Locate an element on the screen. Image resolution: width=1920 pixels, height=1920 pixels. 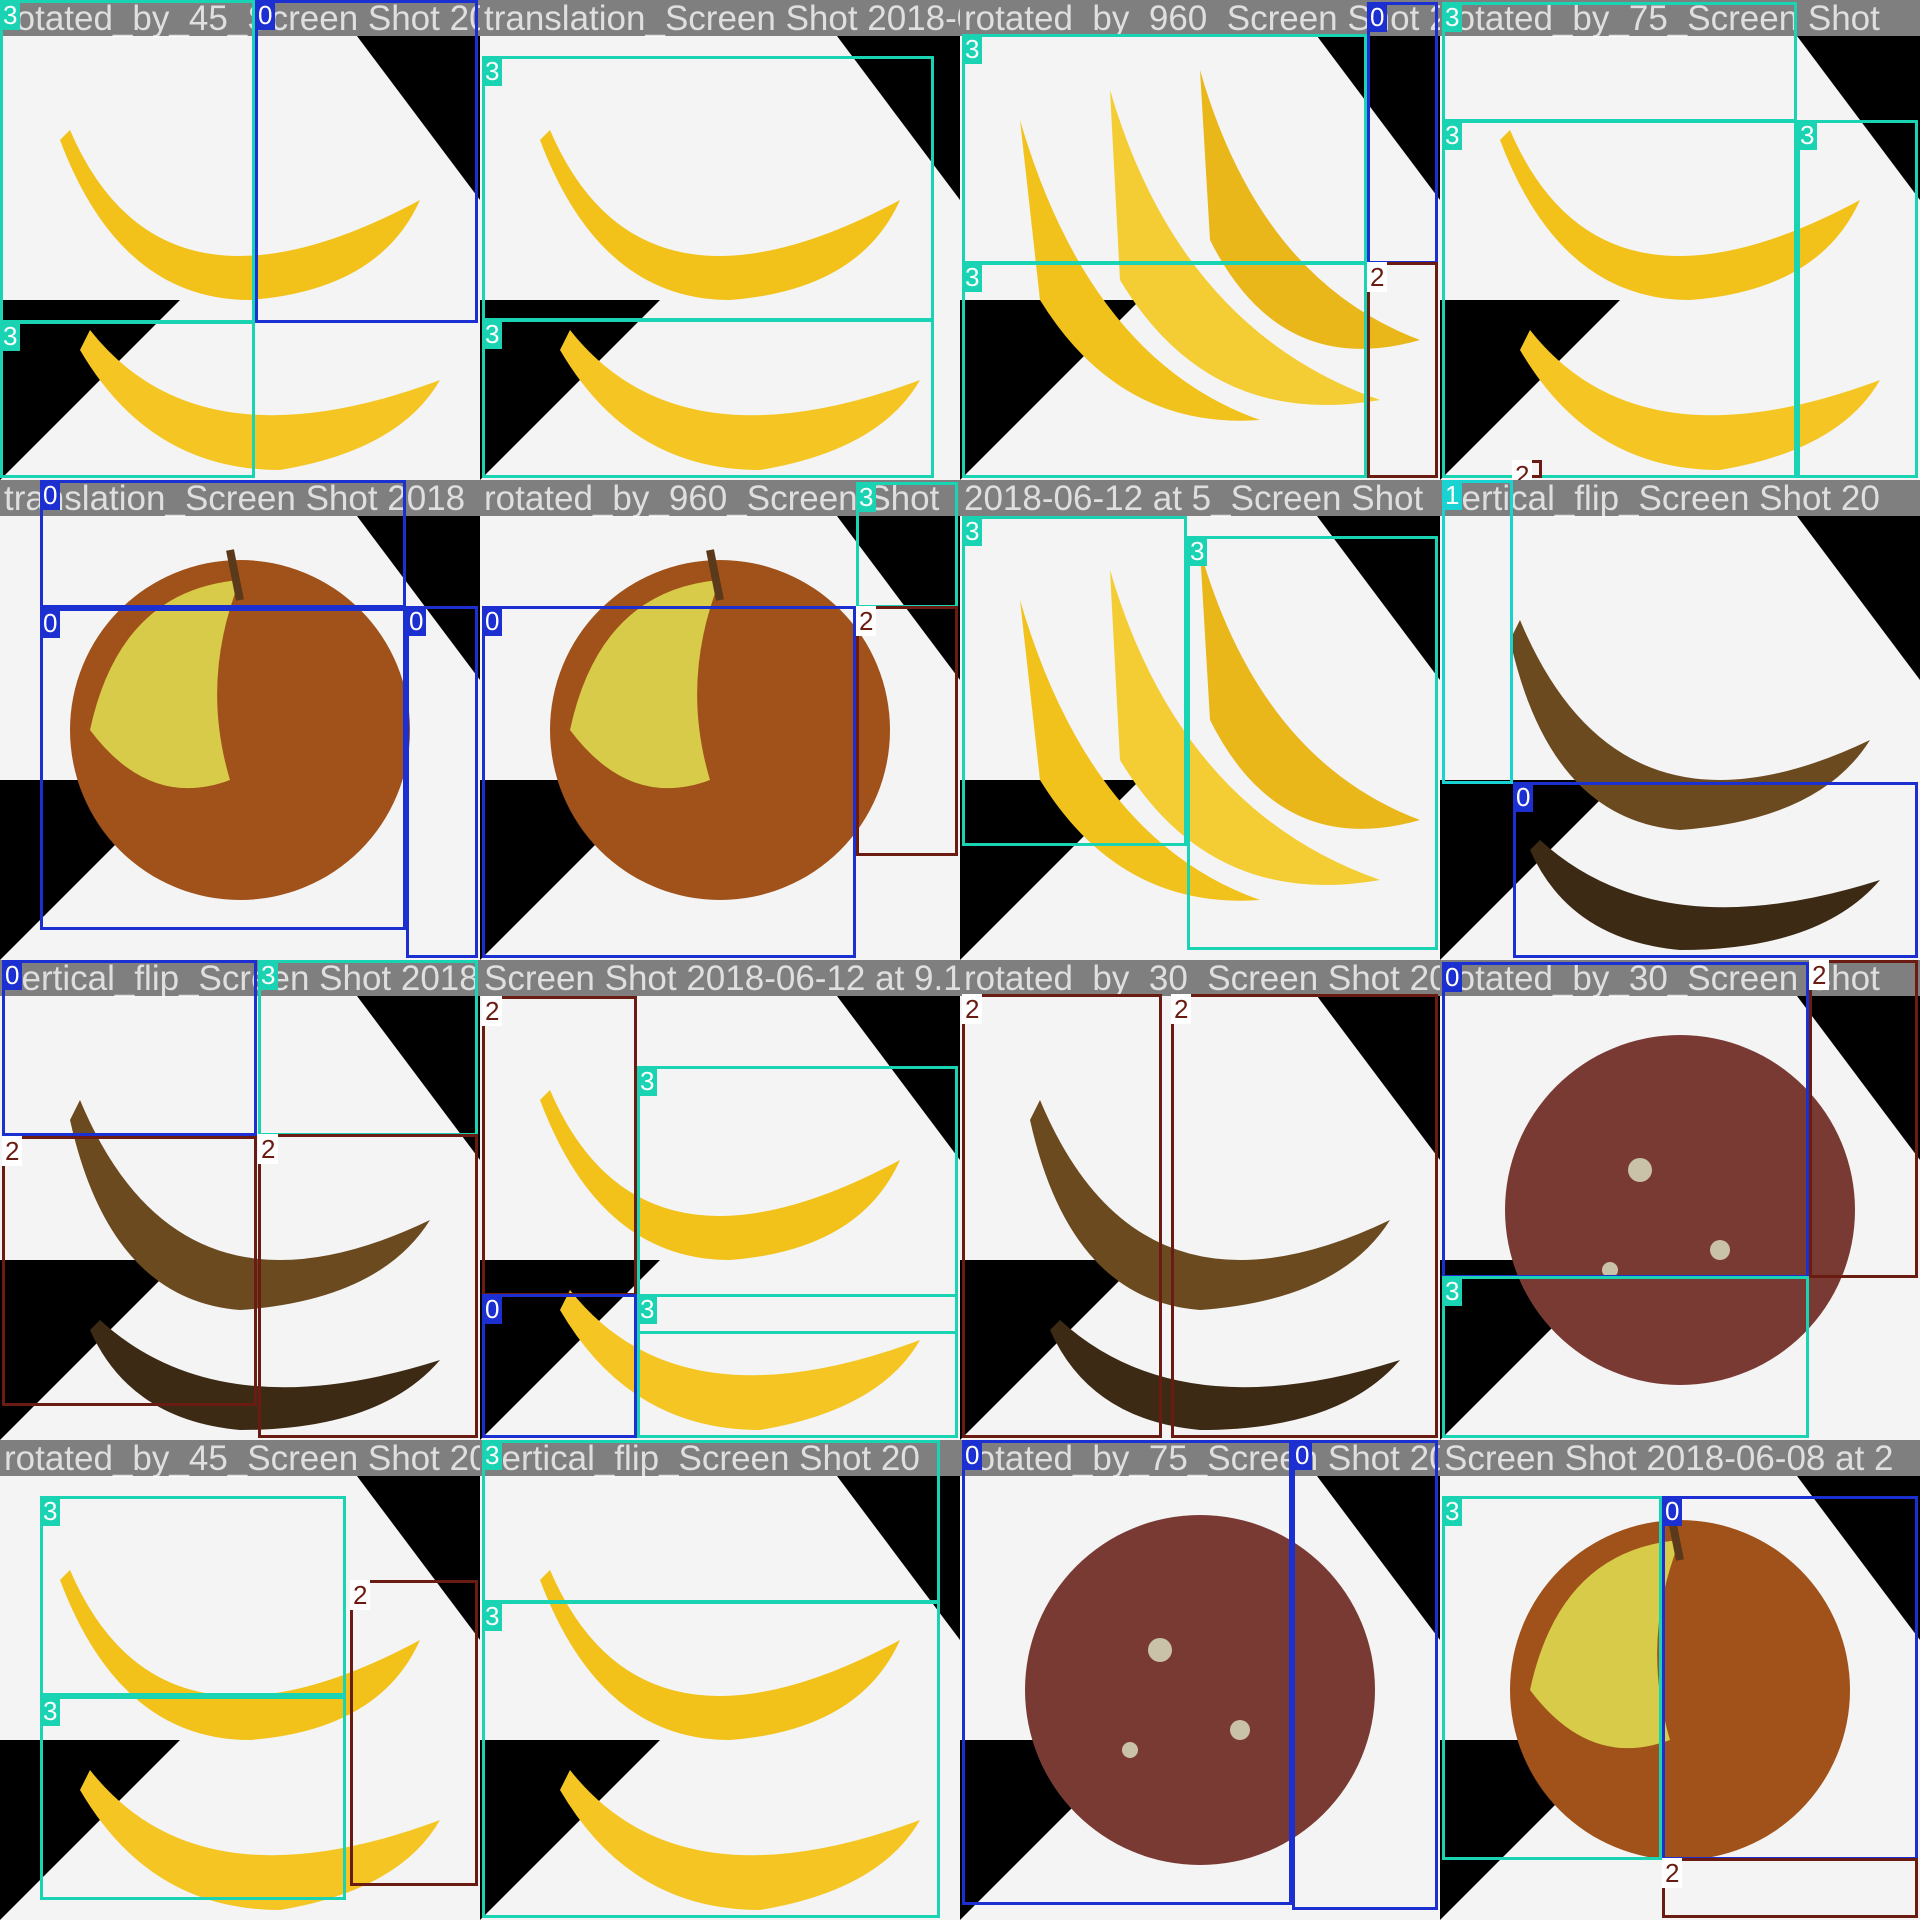
tile-title: 2018-06-12 at 5_Screen Shot is located at coordinates (1194, 499).